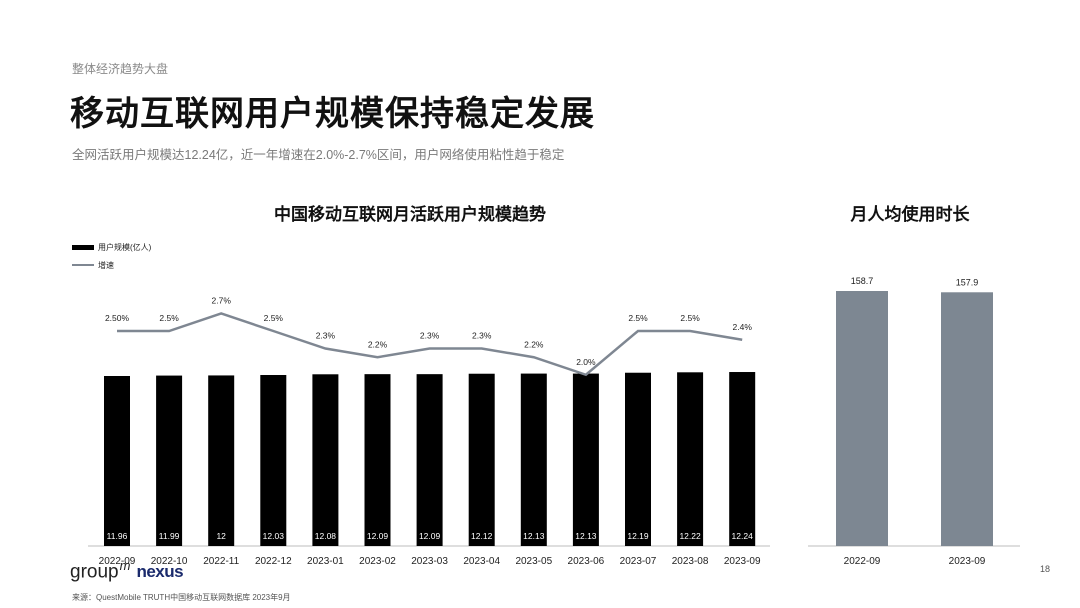 This screenshot has height=608, width=1080. Describe the element at coordinates (481, 561) in the screenshot. I see `x-tick-label: 2023-04` at that location.